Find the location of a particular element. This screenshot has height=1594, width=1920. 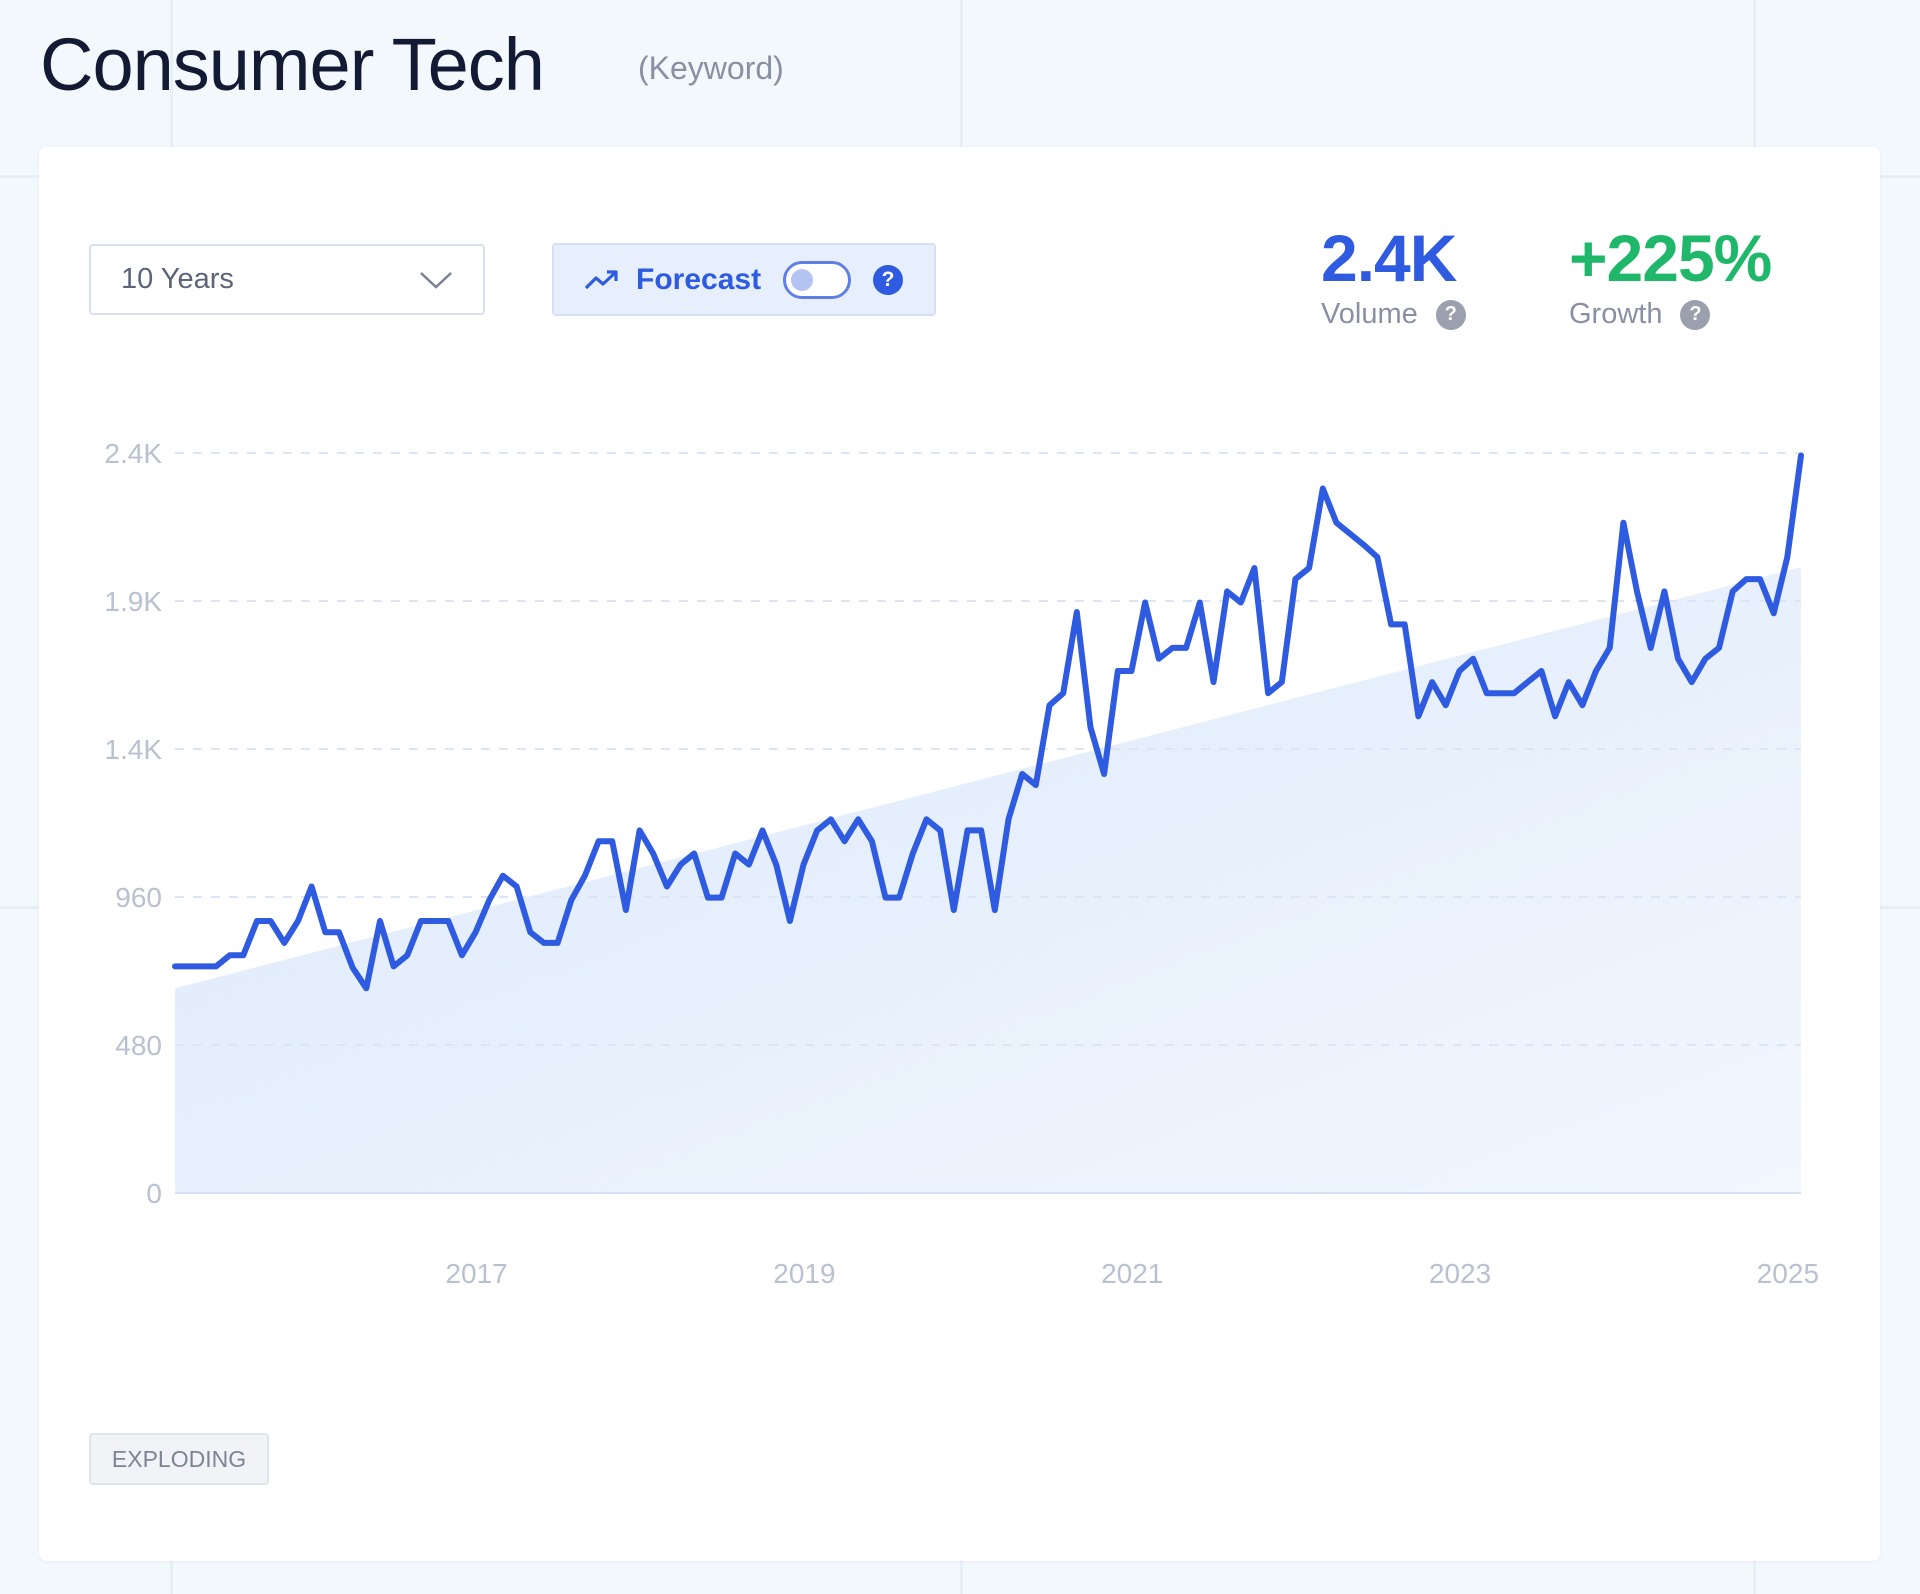

x-tick-label: 2023 is located at coordinates (1460, 1273).